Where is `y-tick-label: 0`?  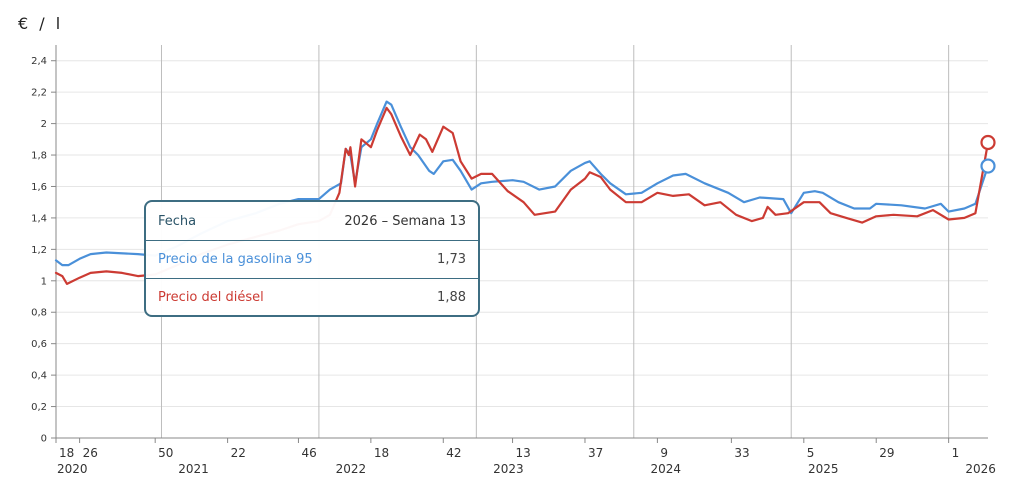
y-tick-label: 0 is located at coordinates (44, 439).